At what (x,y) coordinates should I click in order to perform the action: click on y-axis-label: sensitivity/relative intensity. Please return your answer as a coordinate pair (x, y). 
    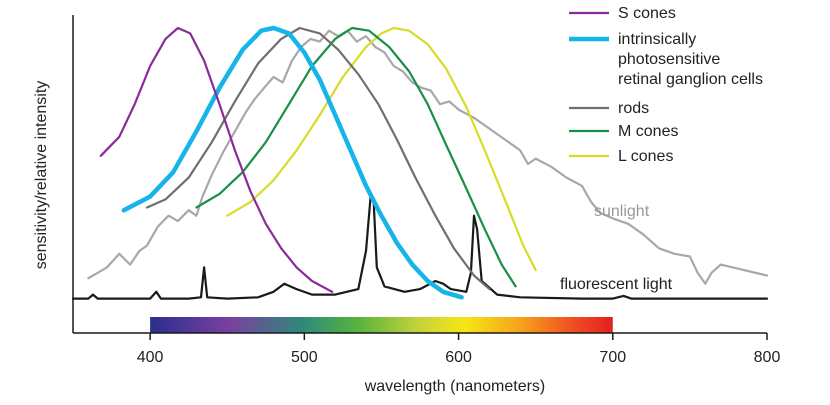
    Looking at the image, I should click on (41, 175).